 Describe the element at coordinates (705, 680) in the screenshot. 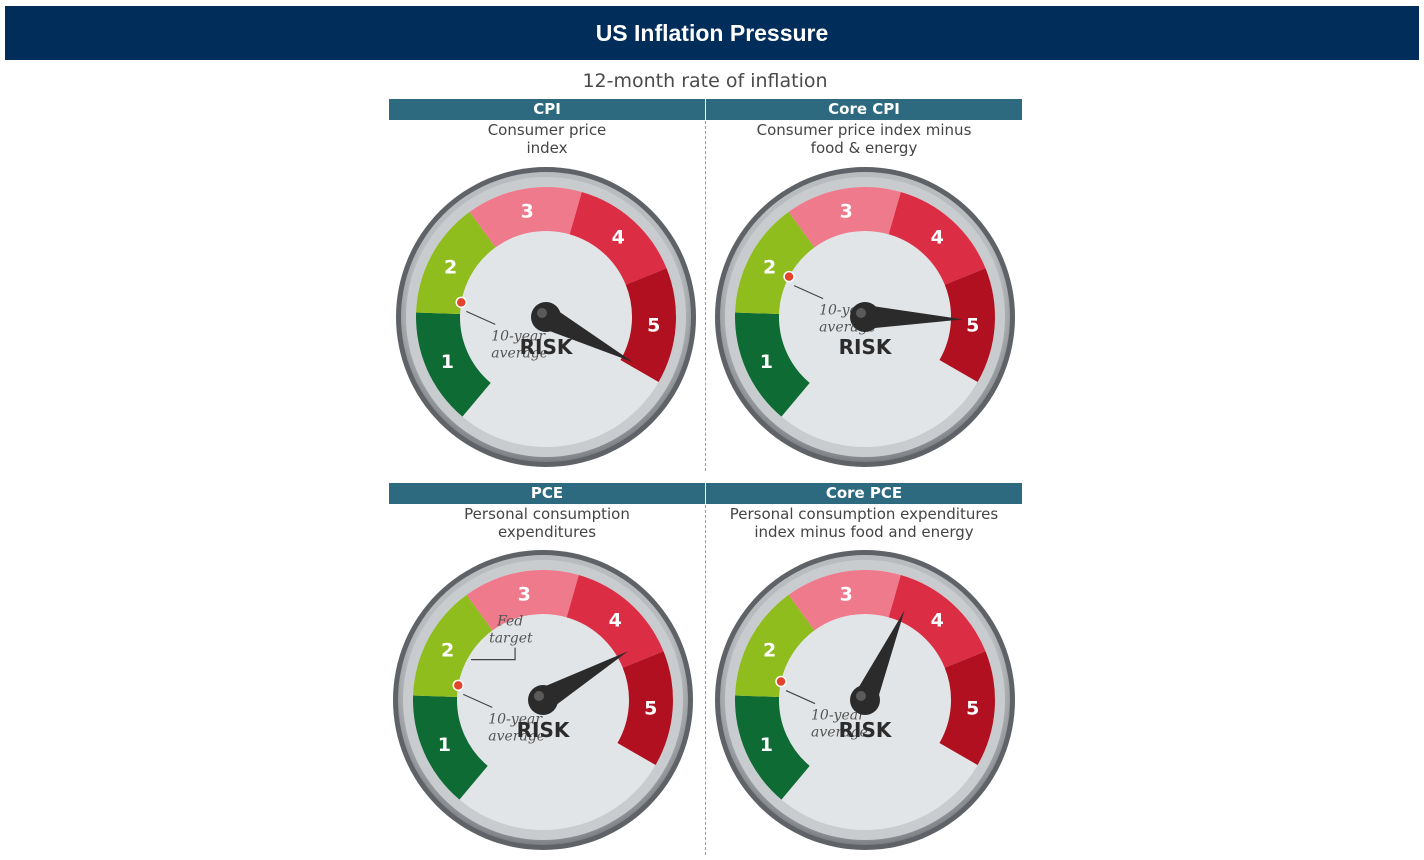

I see `column-divider-bottom` at that location.